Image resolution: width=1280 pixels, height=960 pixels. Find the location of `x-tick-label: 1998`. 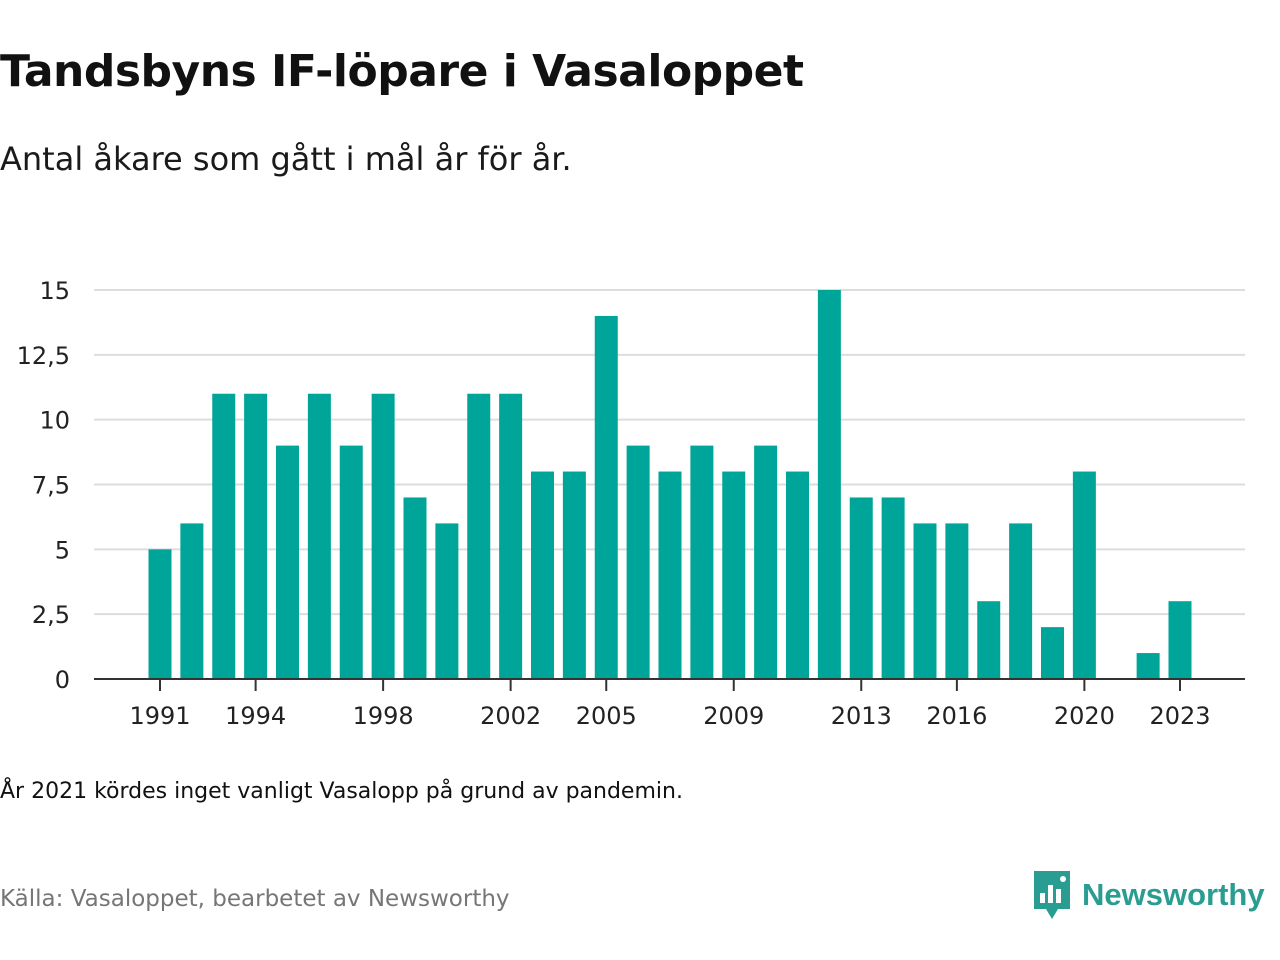

x-tick-label: 1998 is located at coordinates (383, 716).